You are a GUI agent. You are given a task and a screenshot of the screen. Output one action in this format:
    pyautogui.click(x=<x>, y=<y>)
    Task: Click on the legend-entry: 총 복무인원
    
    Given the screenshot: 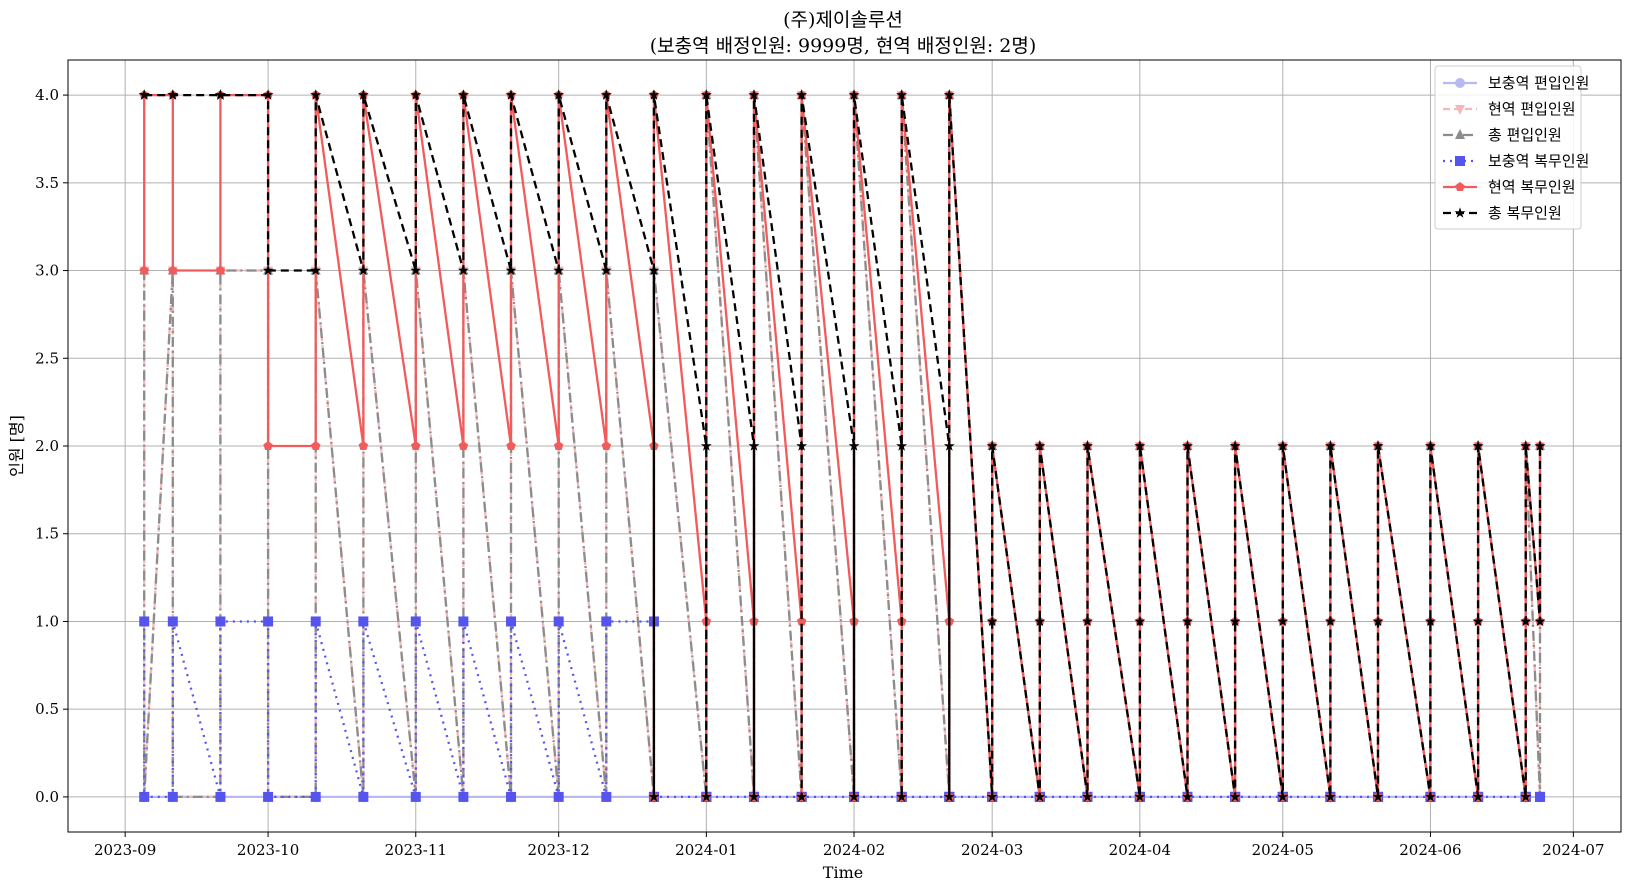 What is the action you would take?
    pyautogui.click(x=1525, y=213)
    